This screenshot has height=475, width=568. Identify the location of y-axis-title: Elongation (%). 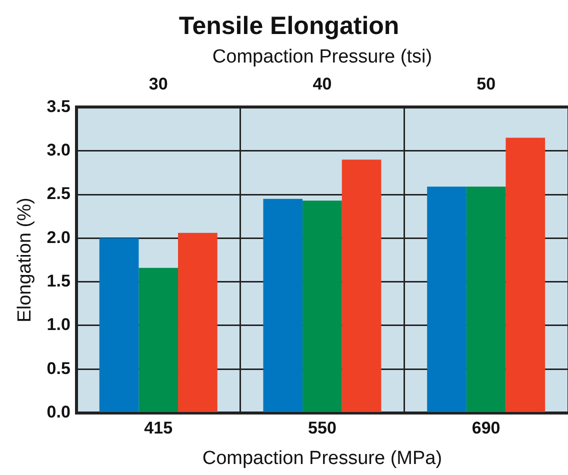
(25, 260).